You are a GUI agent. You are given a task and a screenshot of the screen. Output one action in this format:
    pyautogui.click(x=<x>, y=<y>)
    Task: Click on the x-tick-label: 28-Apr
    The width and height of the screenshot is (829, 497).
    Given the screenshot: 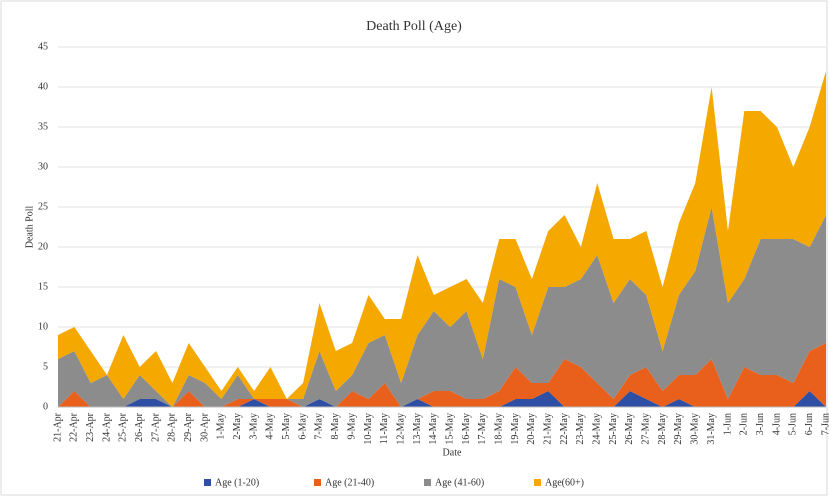 What is the action you would take?
    pyautogui.click(x=172, y=427)
    